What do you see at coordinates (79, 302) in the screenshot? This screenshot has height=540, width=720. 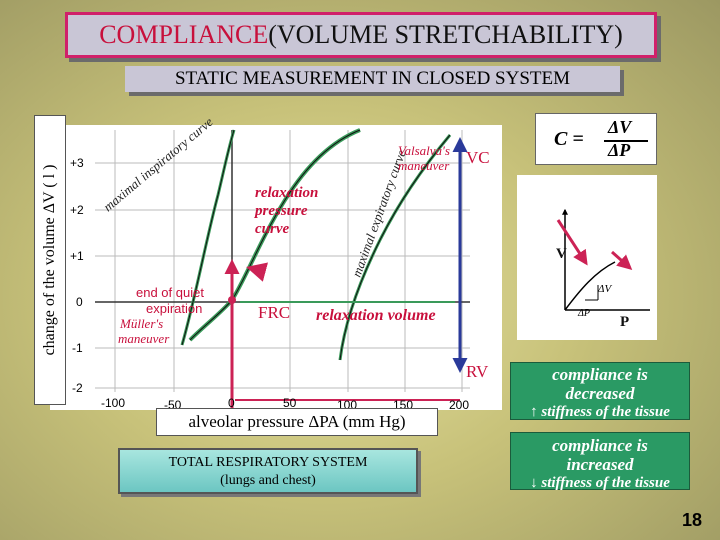 I see `y-tick-0: 0` at bounding box center [79, 302].